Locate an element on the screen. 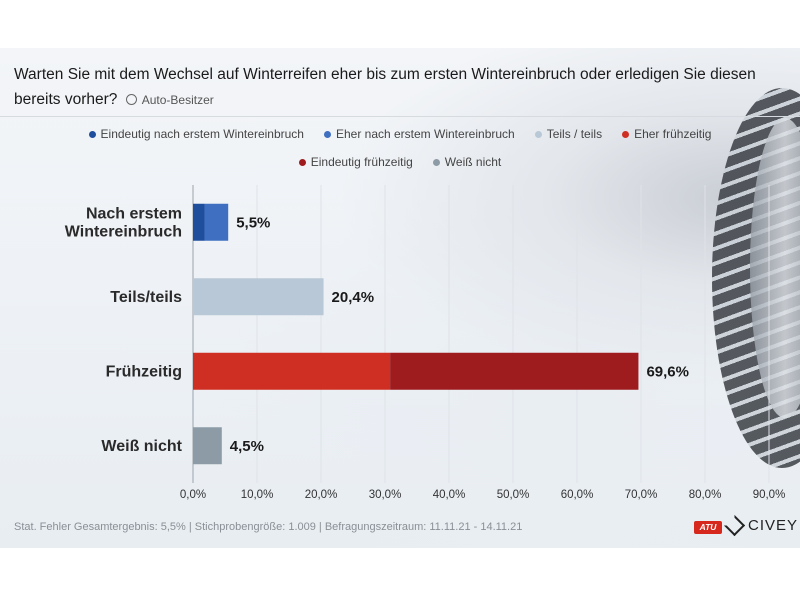 This screenshot has width=800, height=600. legend-label: Eher frühzeitig is located at coordinates (673, 134).